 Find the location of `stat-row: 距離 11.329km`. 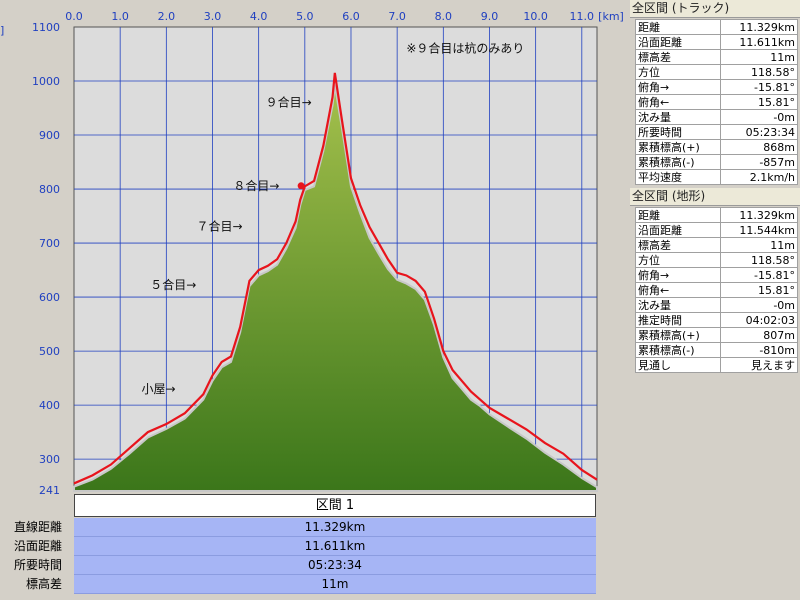

stat-row: 距離 11.329km is located at coordinates (717, 27).